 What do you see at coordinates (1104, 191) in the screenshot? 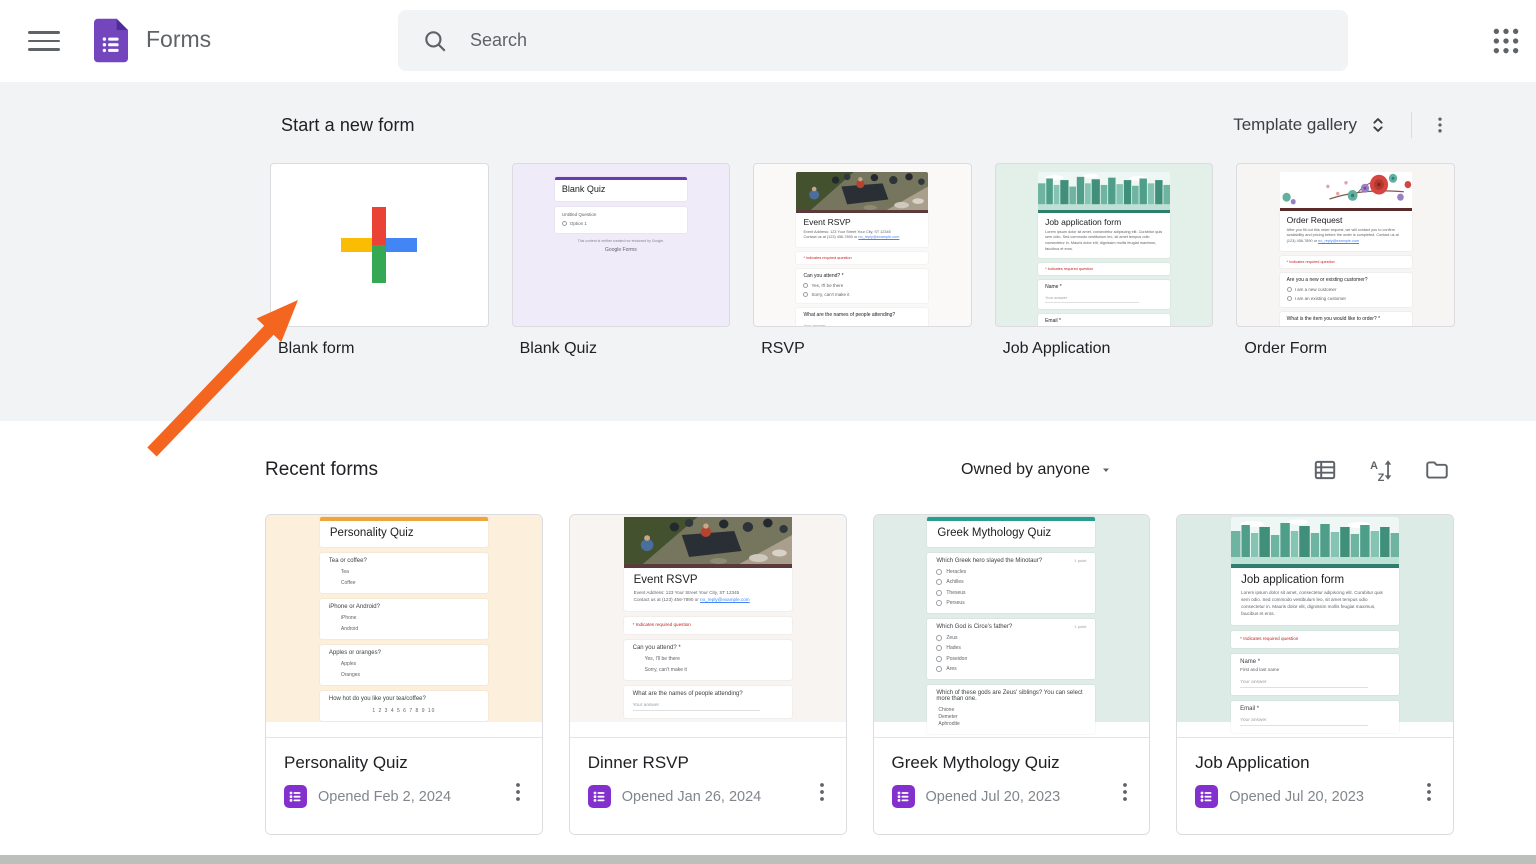
I see `cityscape-illustration` at bounding box center [1104, 191].